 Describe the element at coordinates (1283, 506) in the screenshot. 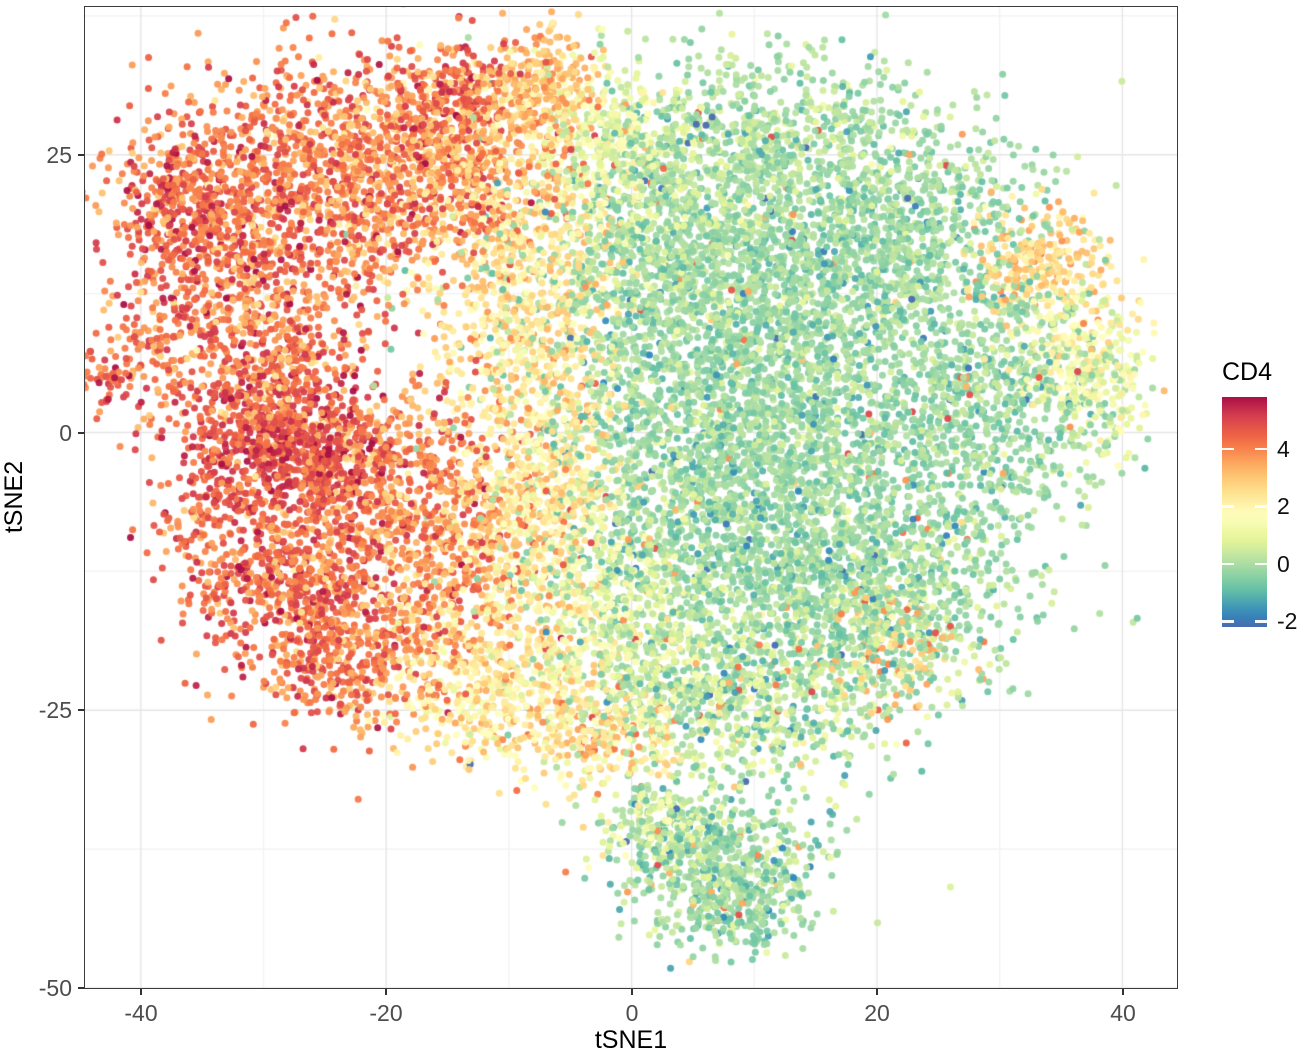

I see `legend-tick-label: 2` at that location.